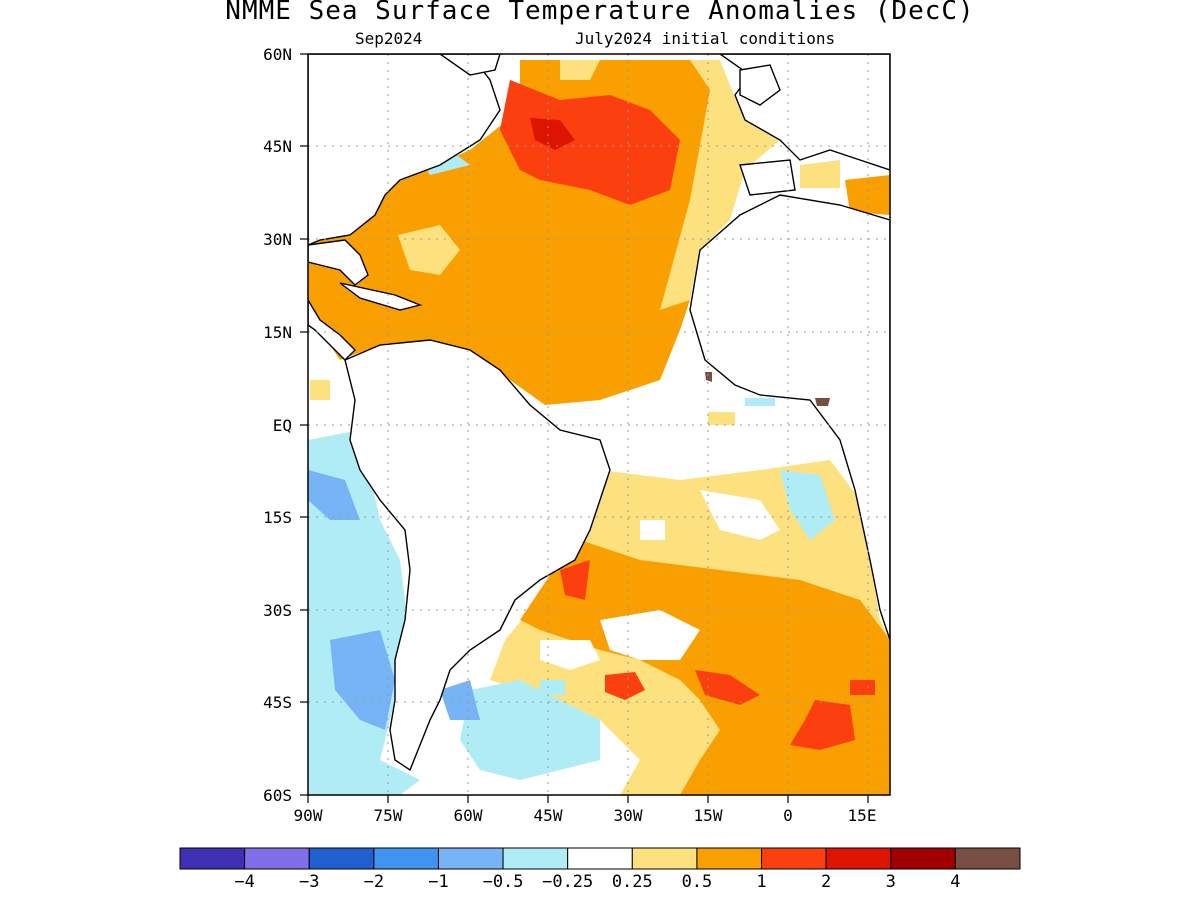  I want to click on colorbar-label: 3, so click(890, 882).